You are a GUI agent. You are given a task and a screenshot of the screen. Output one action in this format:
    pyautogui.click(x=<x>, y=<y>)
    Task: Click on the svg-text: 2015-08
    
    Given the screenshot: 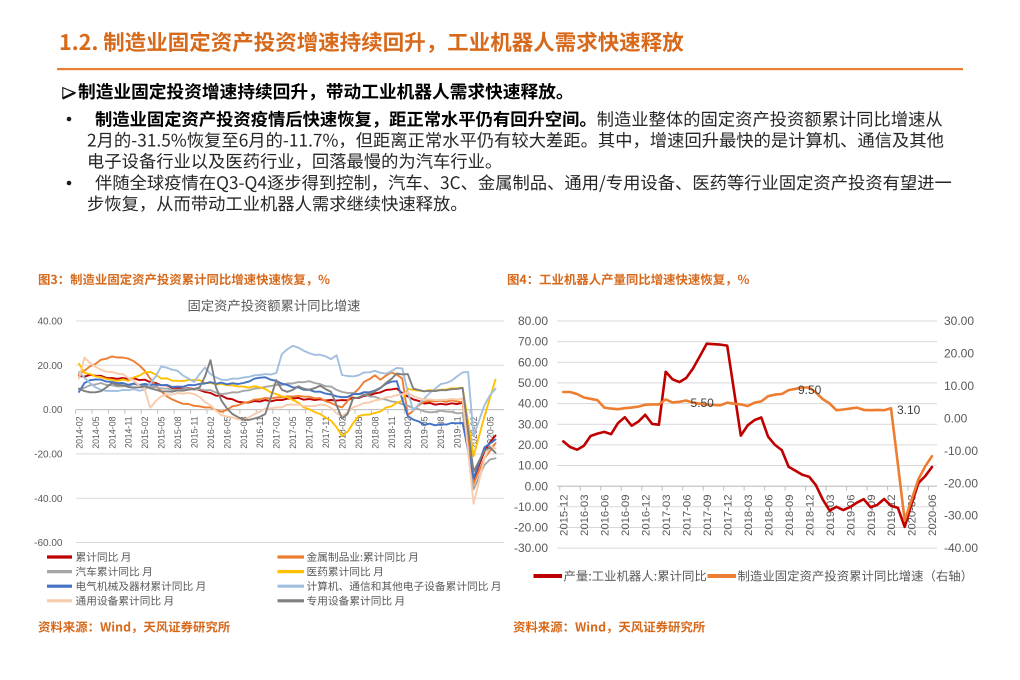 What is the action you would take?
    pyautogui.click(x=178, y=432)
    